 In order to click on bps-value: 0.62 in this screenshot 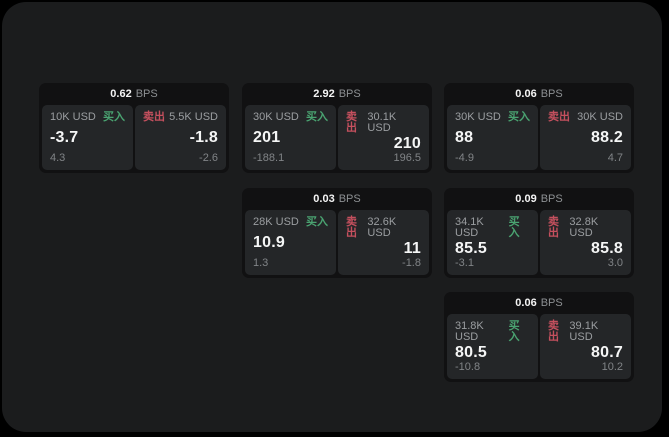, I will do `click(121, 93)`.